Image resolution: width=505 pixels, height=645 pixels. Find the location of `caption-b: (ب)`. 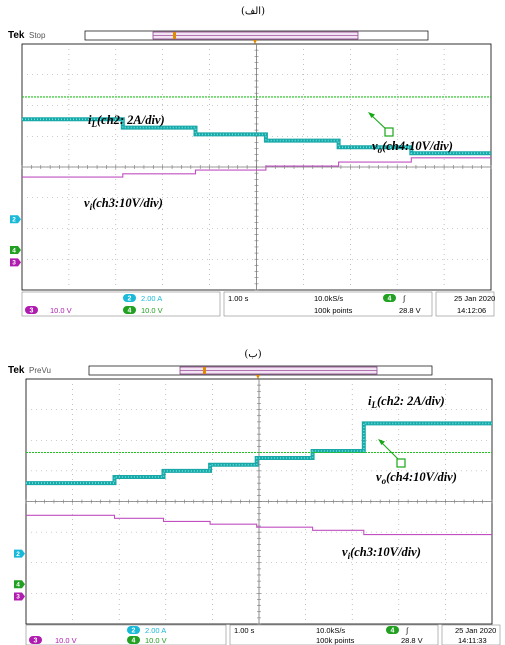

caption-b: (ب) is located at coordinates (252, 354).